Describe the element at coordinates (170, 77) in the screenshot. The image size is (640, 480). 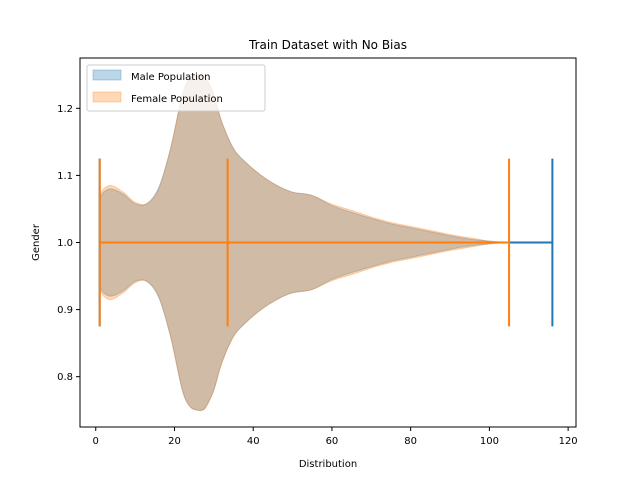
I see `legend-label-male: Male Population` at that location.